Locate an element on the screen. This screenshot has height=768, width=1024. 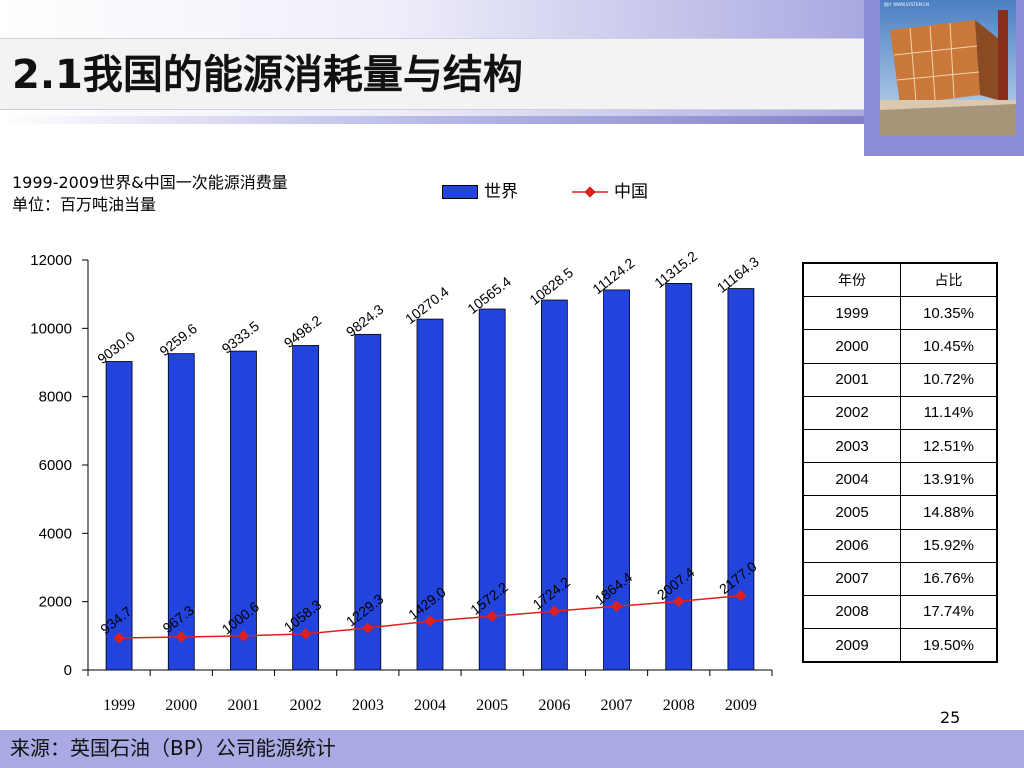
x-tick-label: 2002 is located at coordinates (306, 705).